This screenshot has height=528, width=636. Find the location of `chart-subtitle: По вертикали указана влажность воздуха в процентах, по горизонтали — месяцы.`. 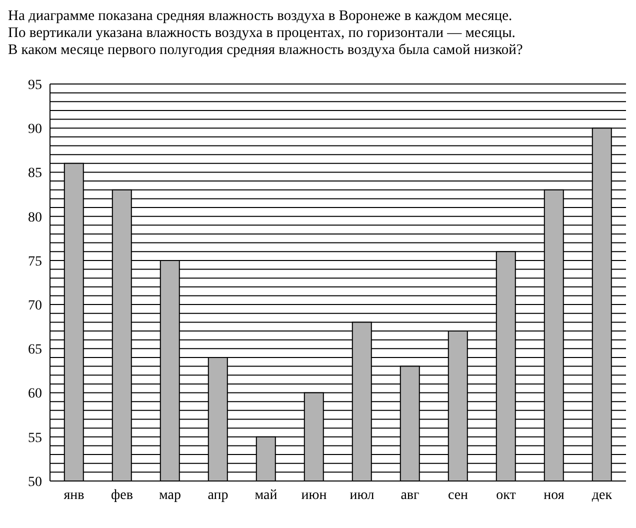

chart-subtitle: По вертикали указана влажность воздуха в процентах, по горизонтали — месяцы. is located at coordinates (262, 33).